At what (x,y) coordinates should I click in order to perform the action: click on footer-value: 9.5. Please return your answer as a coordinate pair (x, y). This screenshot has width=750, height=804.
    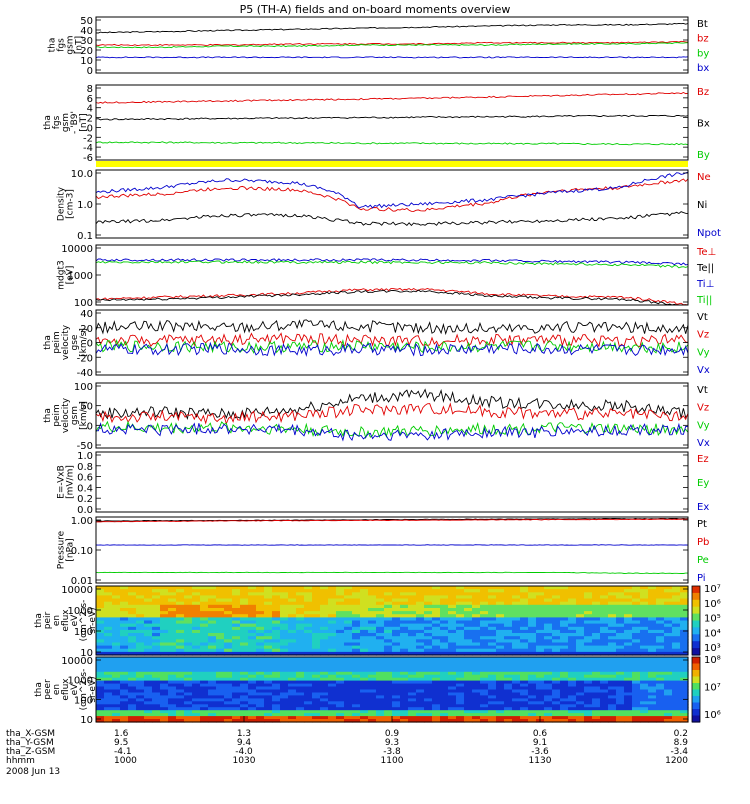
    Looking at the image, I should click on (121, 743).